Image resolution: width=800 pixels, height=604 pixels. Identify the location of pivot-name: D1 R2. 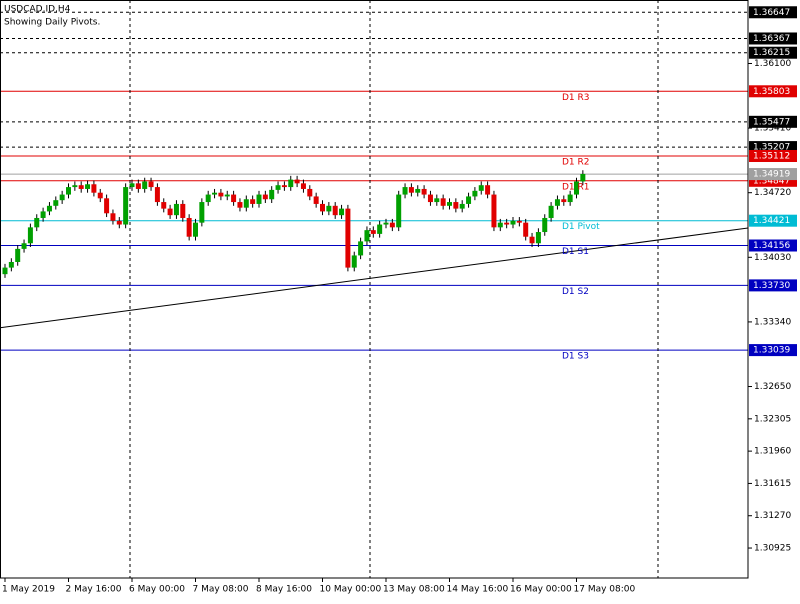
(576, 162).